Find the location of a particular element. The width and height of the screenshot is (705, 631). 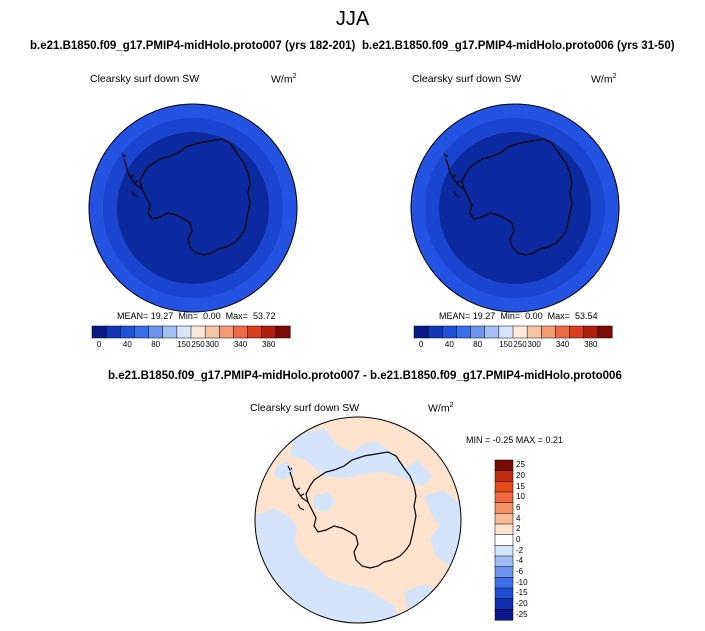

panel1-stats: MEAN= 19.27 Min= 0.00 Max= 53.72 is located at coordinates (196, 316).